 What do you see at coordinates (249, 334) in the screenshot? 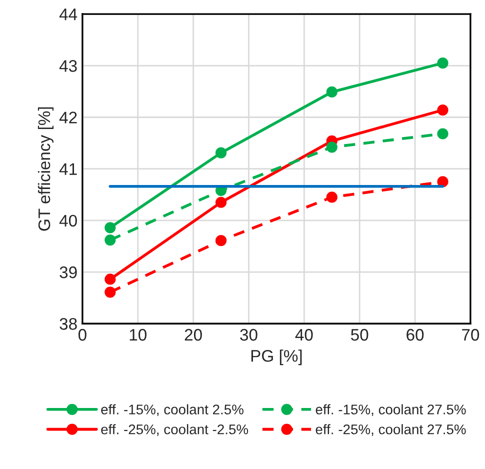
I see `x-tick-label: 30` at bounding box center [249, 334].